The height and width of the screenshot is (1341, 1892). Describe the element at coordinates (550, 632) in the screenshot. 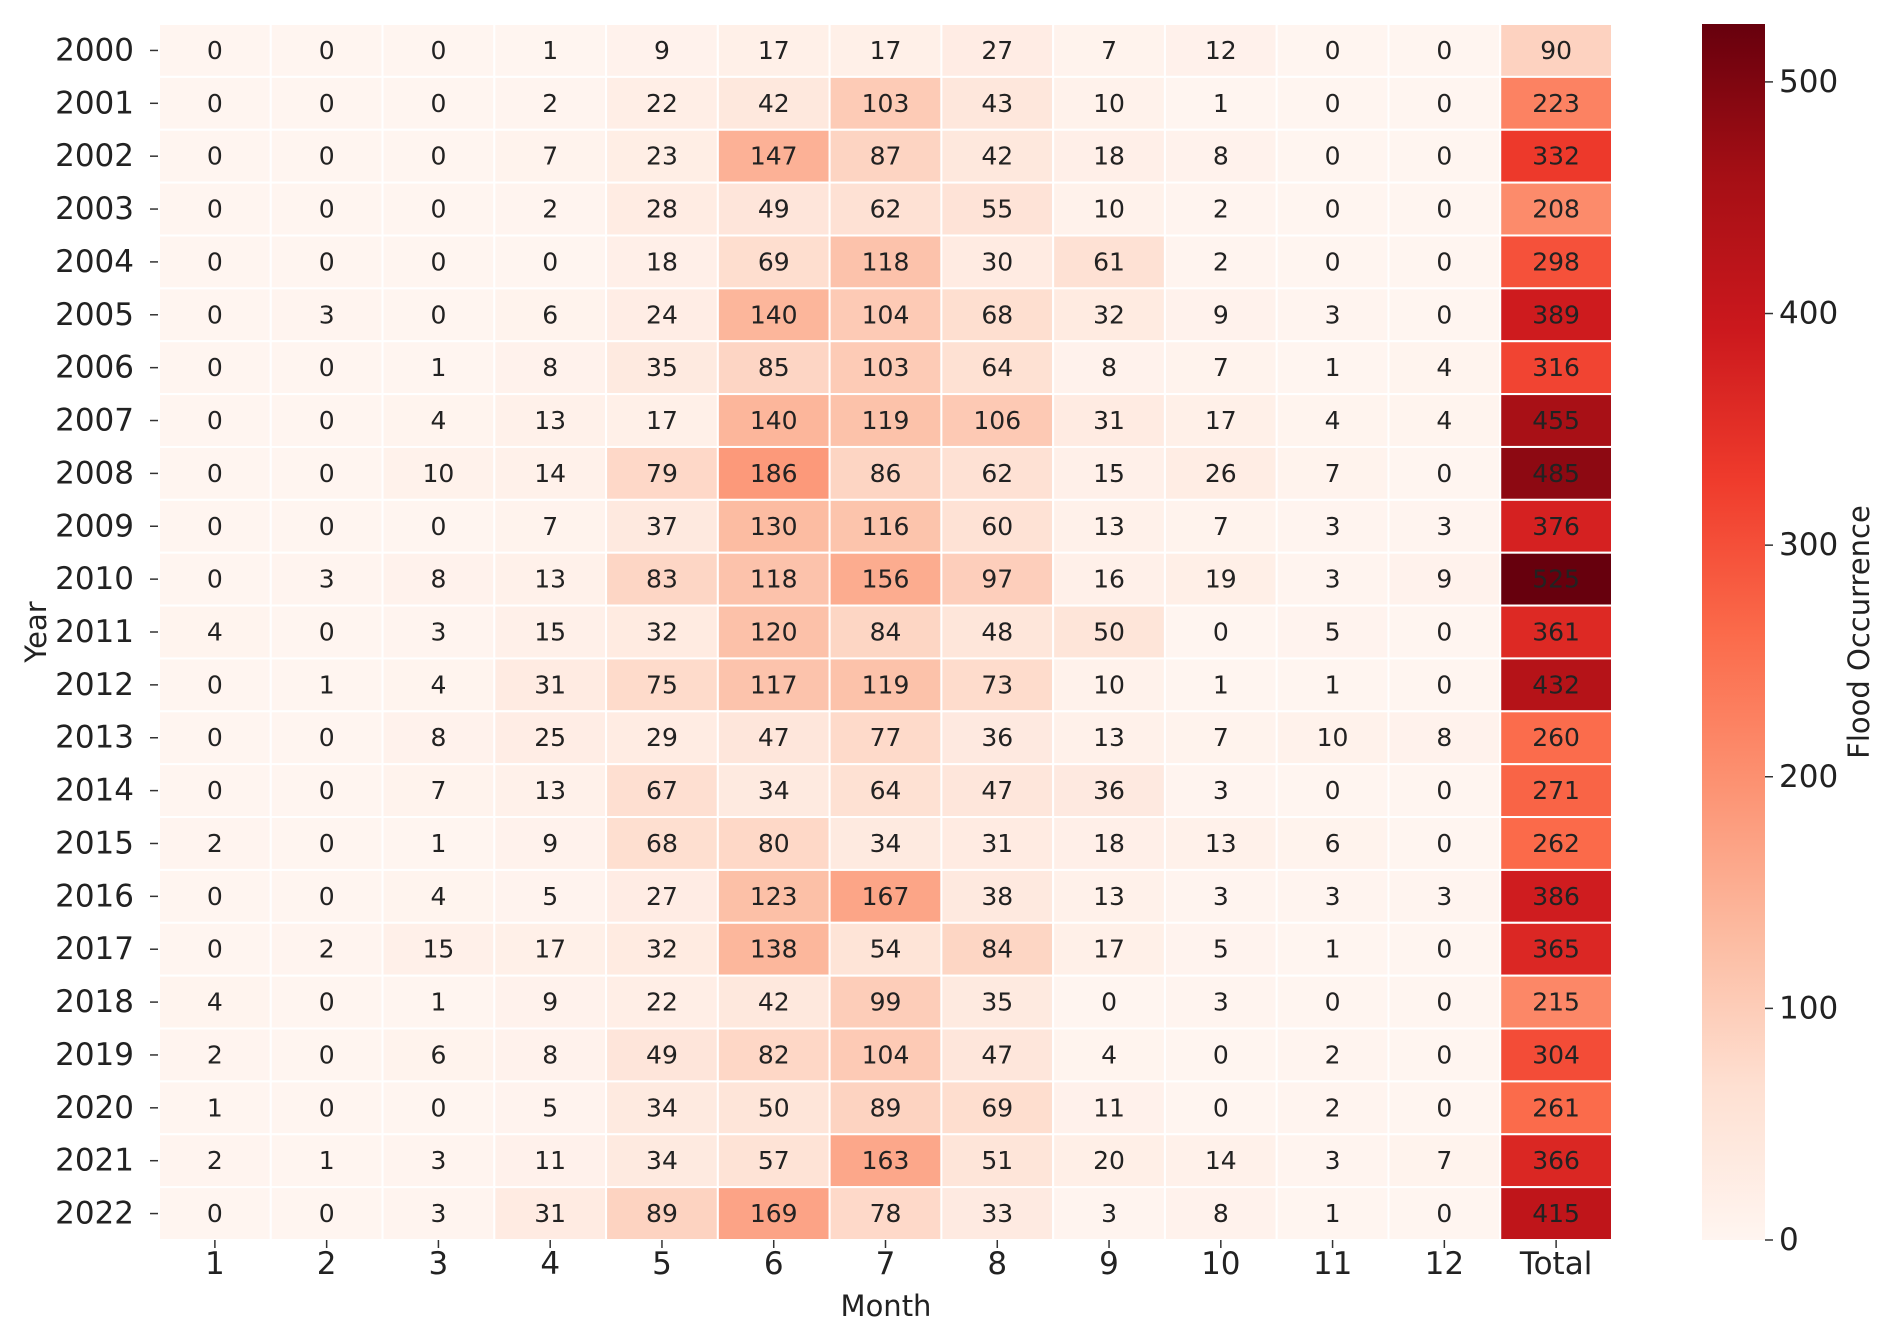

I see `cell-label: 15` at that location.